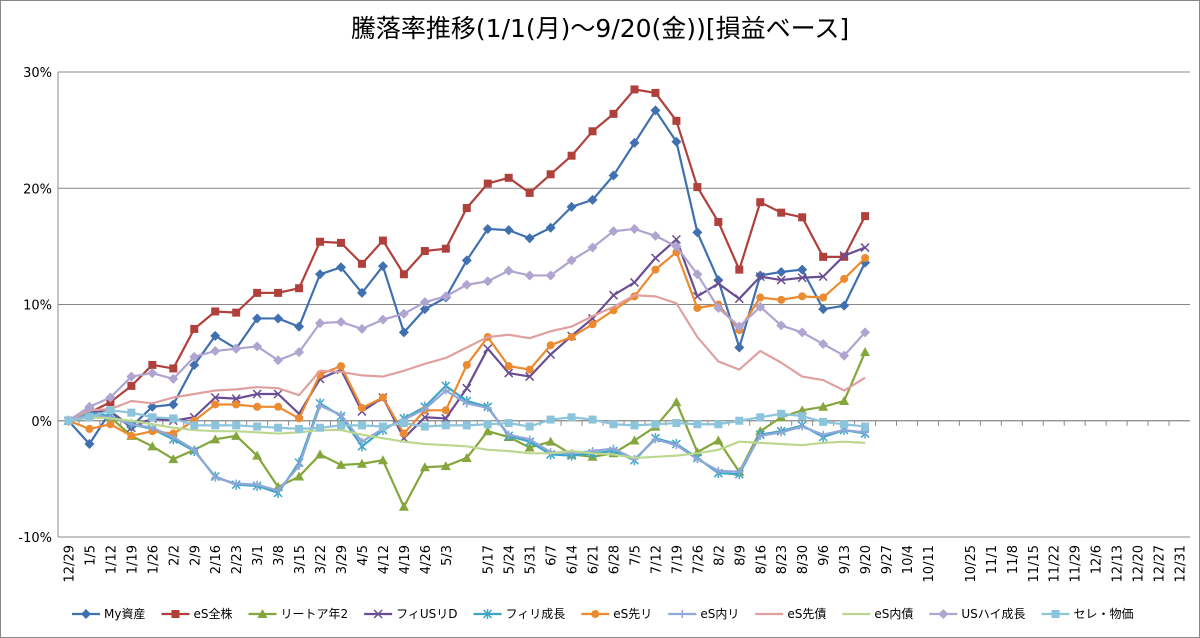 This screenshot has width=1200, height=638. Describe the element at coordinates (37, 306) in the screenshot. I see `y-tick-label: 10%` at that location.